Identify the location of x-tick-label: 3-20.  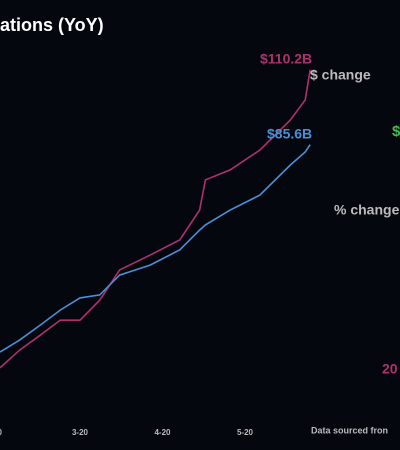
(80, 432).